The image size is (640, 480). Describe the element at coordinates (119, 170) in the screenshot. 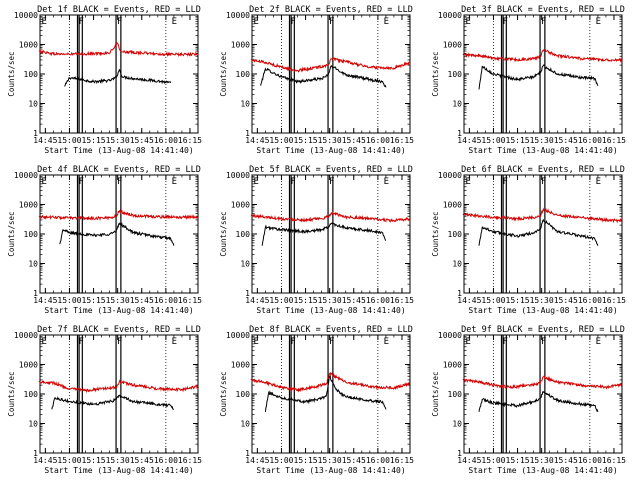

I see `panel-title: Det 4f BLACK = Events, RED = LLD` at that location.